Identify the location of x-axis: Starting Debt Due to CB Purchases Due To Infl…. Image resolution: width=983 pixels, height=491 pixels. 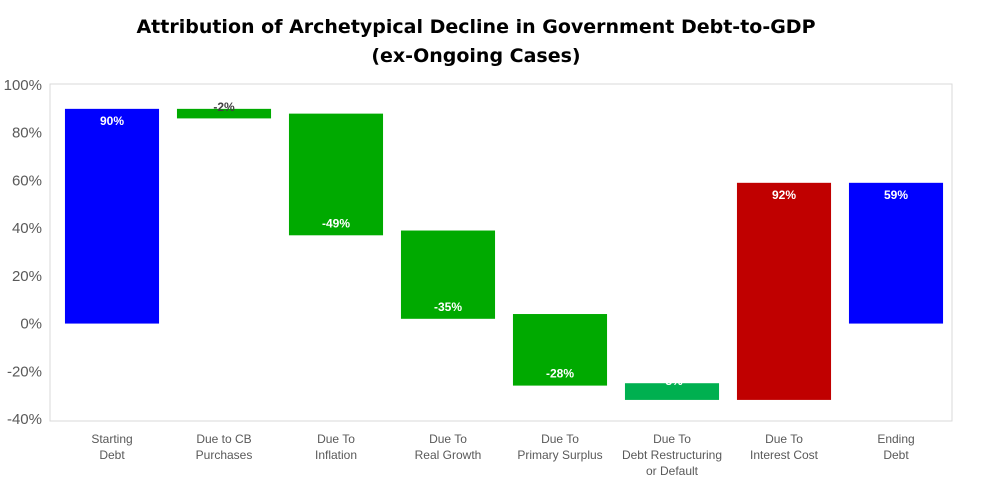
(502, 455).